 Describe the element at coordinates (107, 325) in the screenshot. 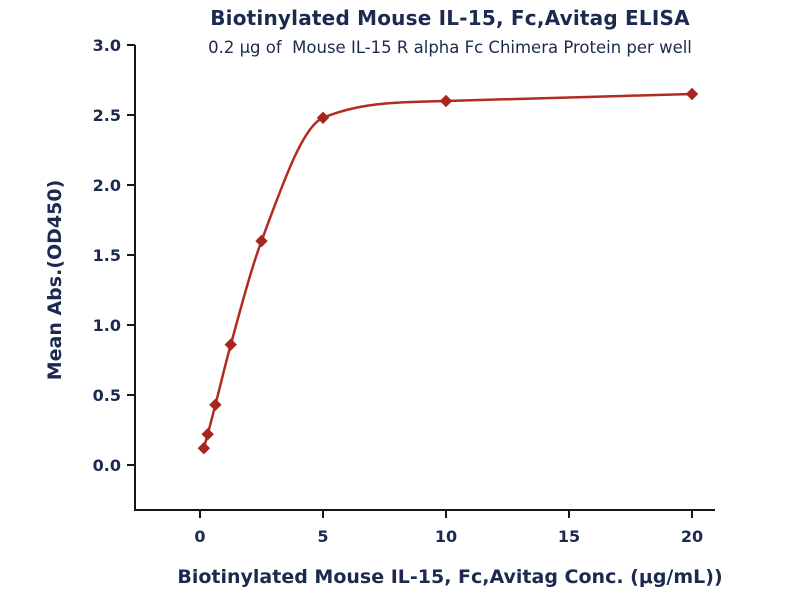

I see `y-tick-label: 1.0` at that location.